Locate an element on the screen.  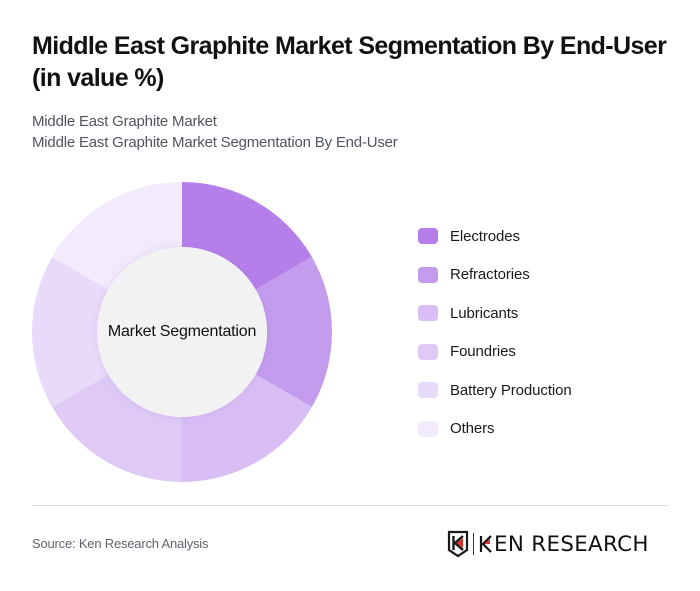
logo-wordmark: EN RESEARCH is located at coordinates (571, 544).